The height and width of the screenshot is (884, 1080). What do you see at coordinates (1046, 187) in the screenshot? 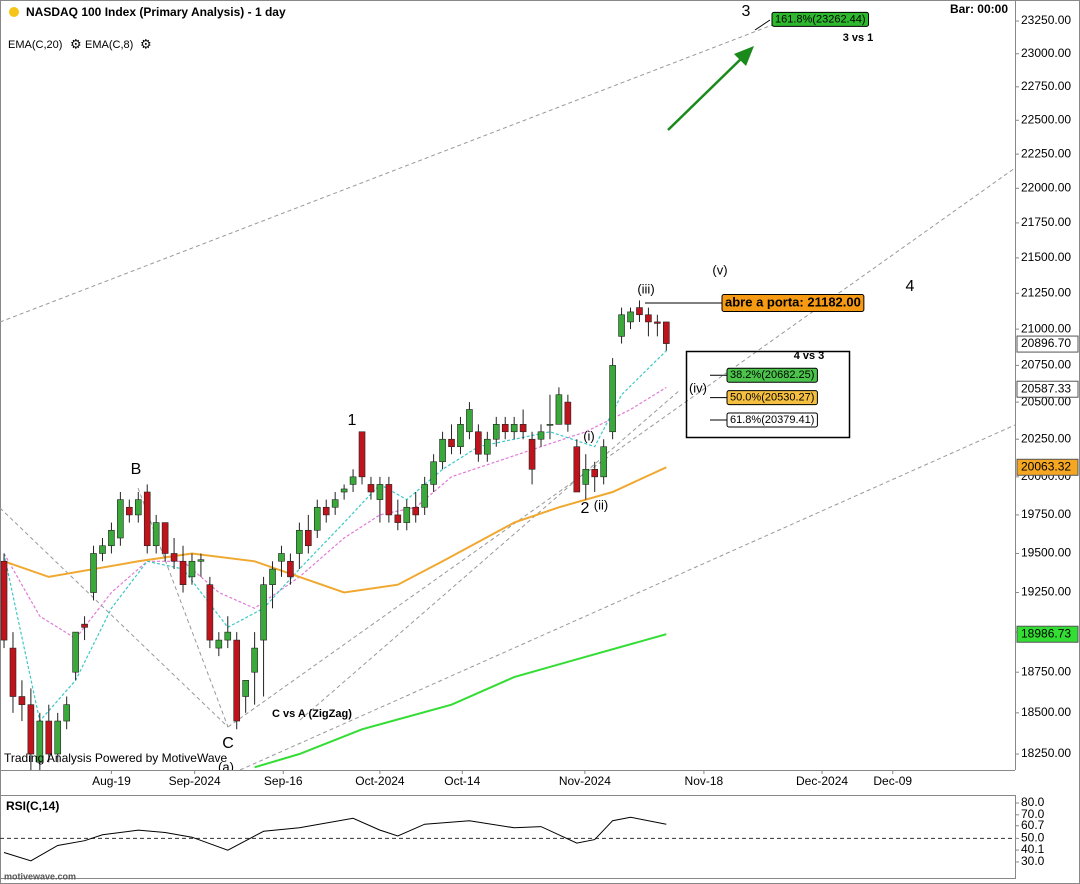
I see `y-tick-label: 22000.00` at bounding box center [1046, 187].